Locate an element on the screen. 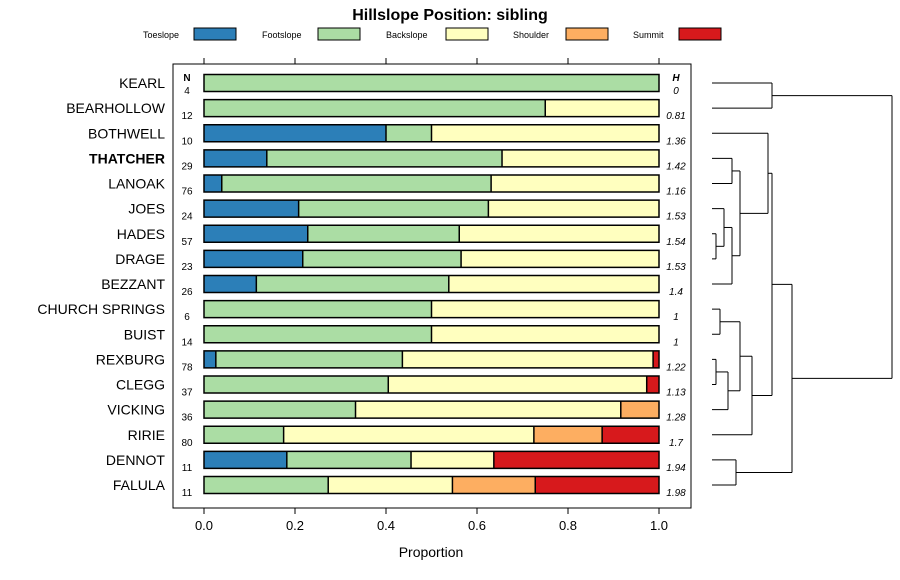  bar-vicking-footslope is located at coordinates (280, 410).